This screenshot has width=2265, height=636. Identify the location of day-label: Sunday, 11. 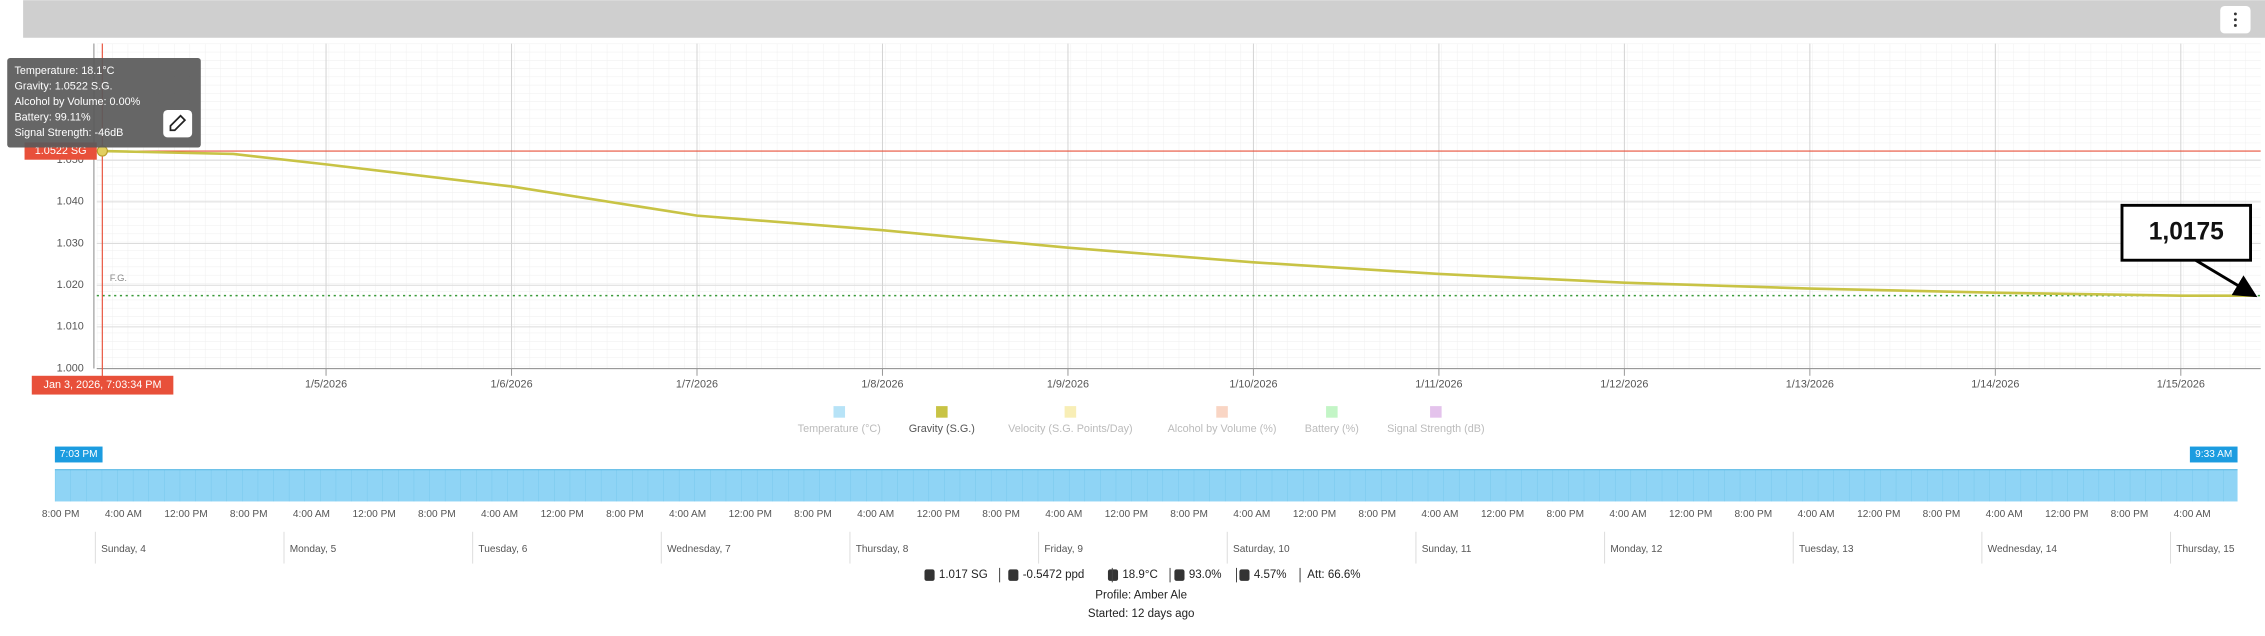
(1447, 549).